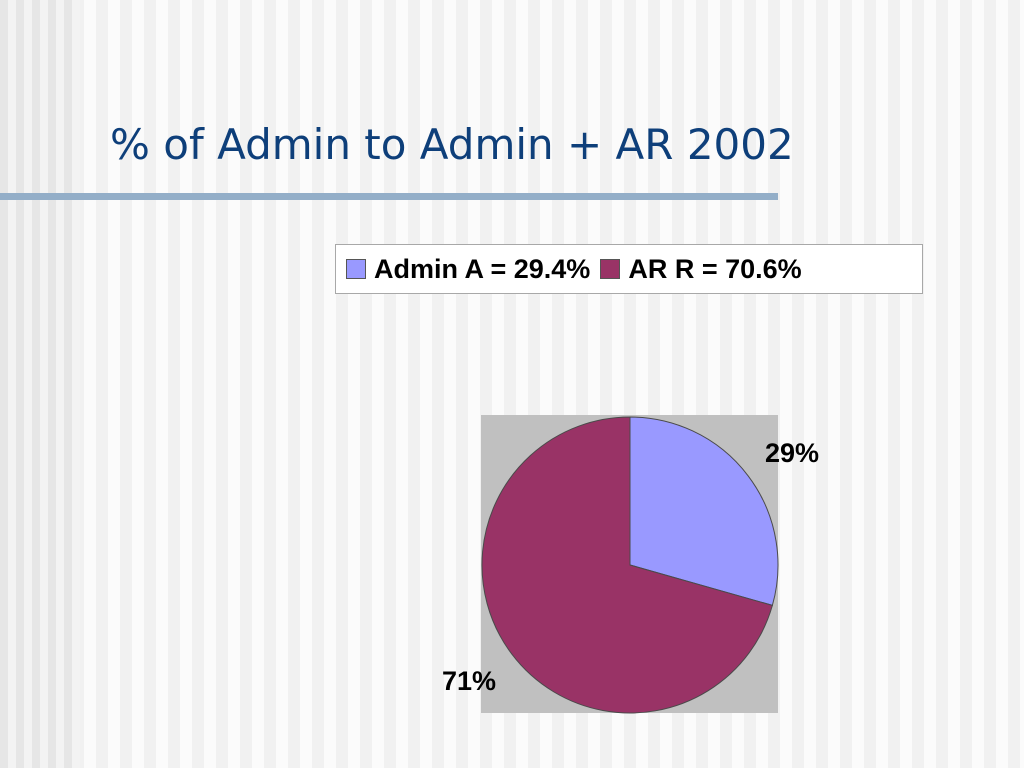  I want to click on chart-legend: Admin A = 29.4% AR R = 70.6%, so click(629, 269).